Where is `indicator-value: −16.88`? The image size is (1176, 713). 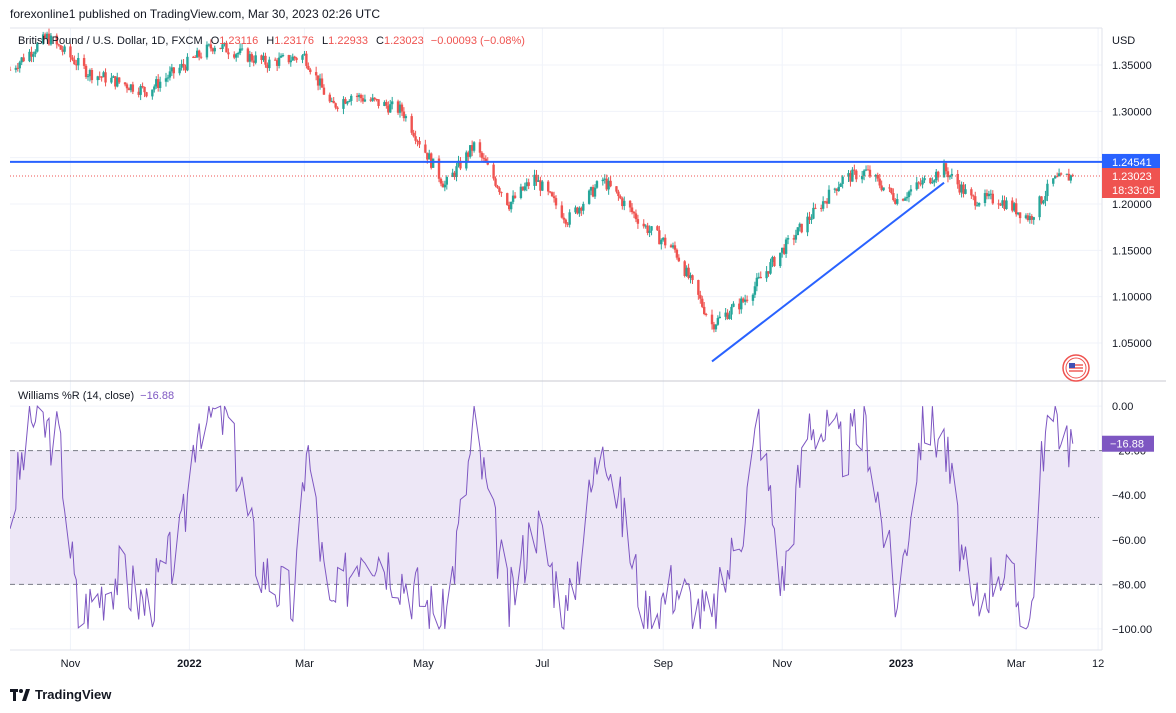 indicator-value: −16.88 is located at coordinates (157, 396).